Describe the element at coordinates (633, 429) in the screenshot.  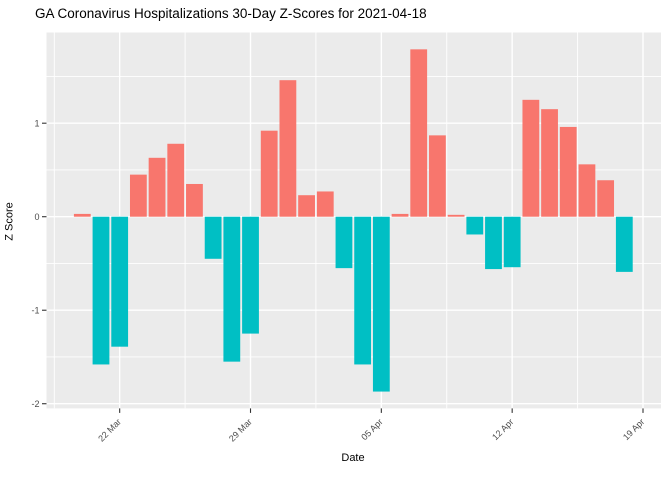
I see `x-axis-tick-label: 19 Apr` at that location.